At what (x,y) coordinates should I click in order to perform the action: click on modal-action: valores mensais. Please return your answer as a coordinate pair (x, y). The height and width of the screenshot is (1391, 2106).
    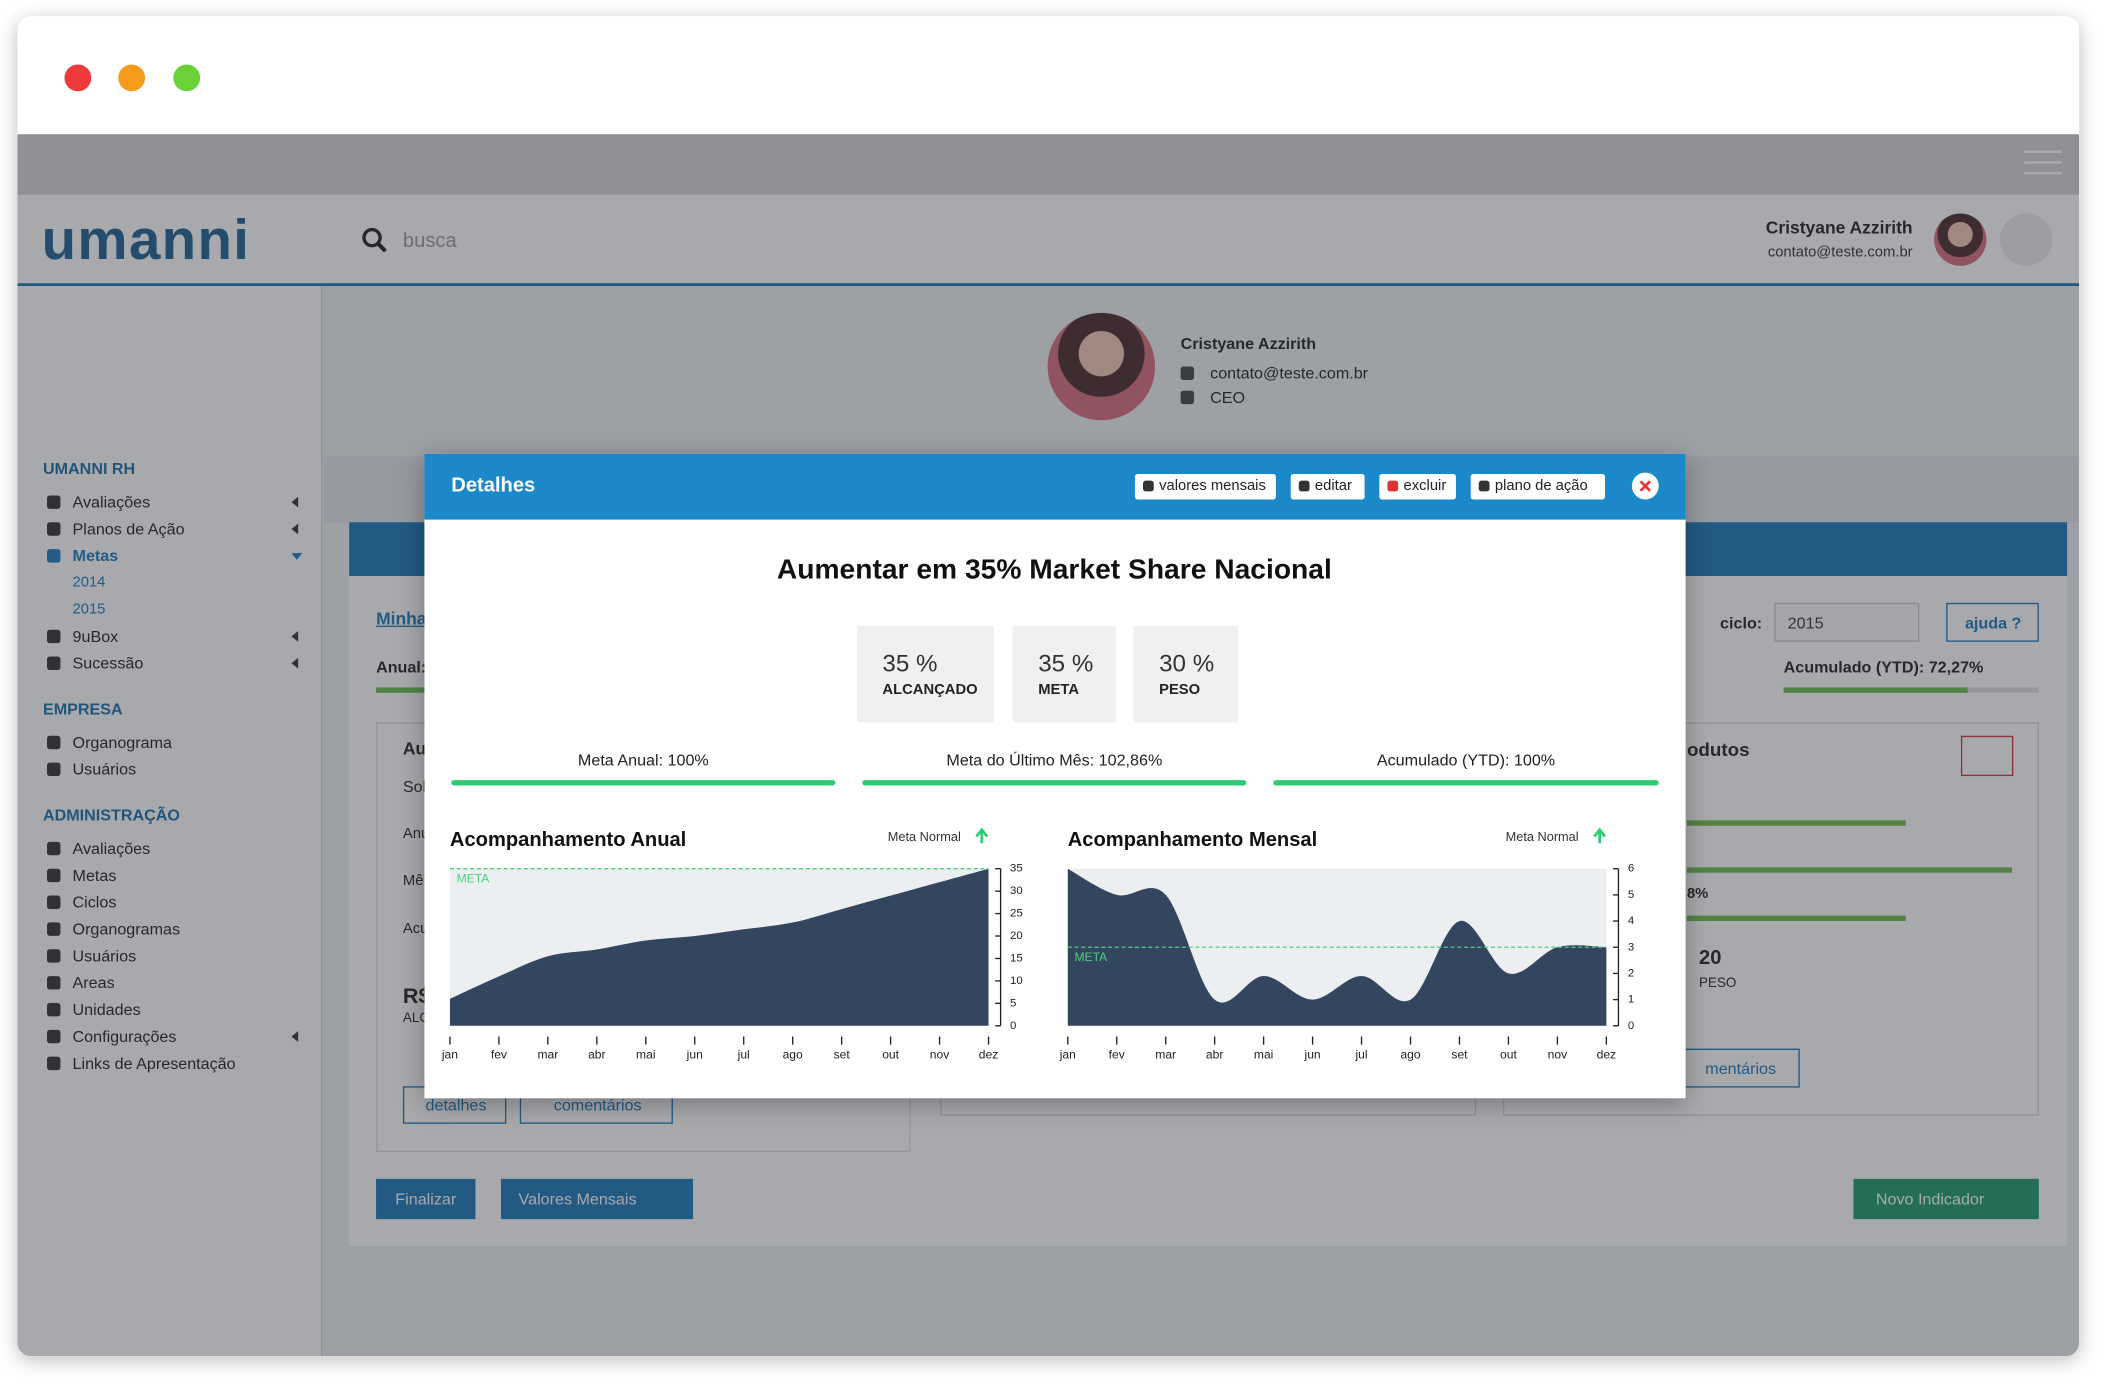
    Looking at the image, I should click on (1205, 486).